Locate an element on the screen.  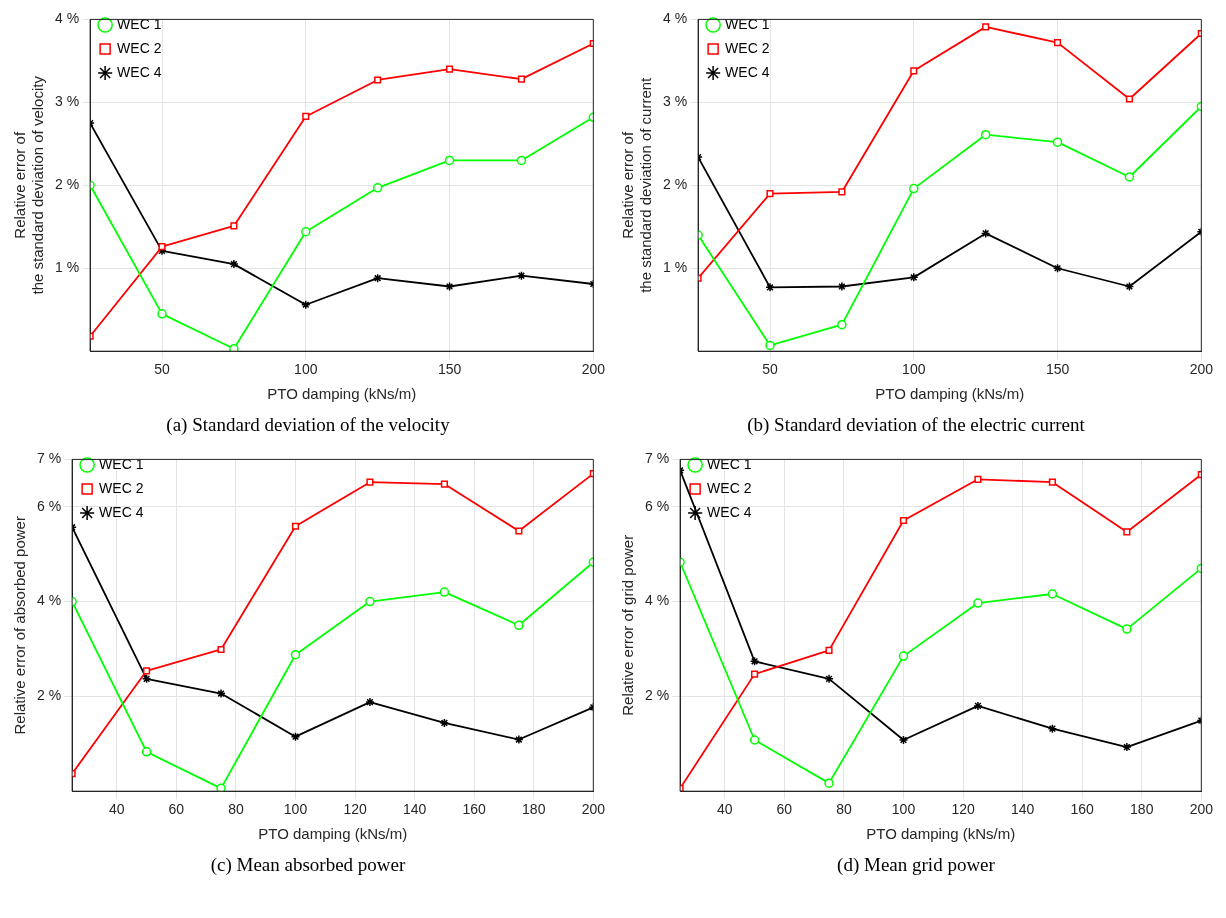
y-axis-title: Relative error of the standard deviation of current is located at coordinates (637, 184).